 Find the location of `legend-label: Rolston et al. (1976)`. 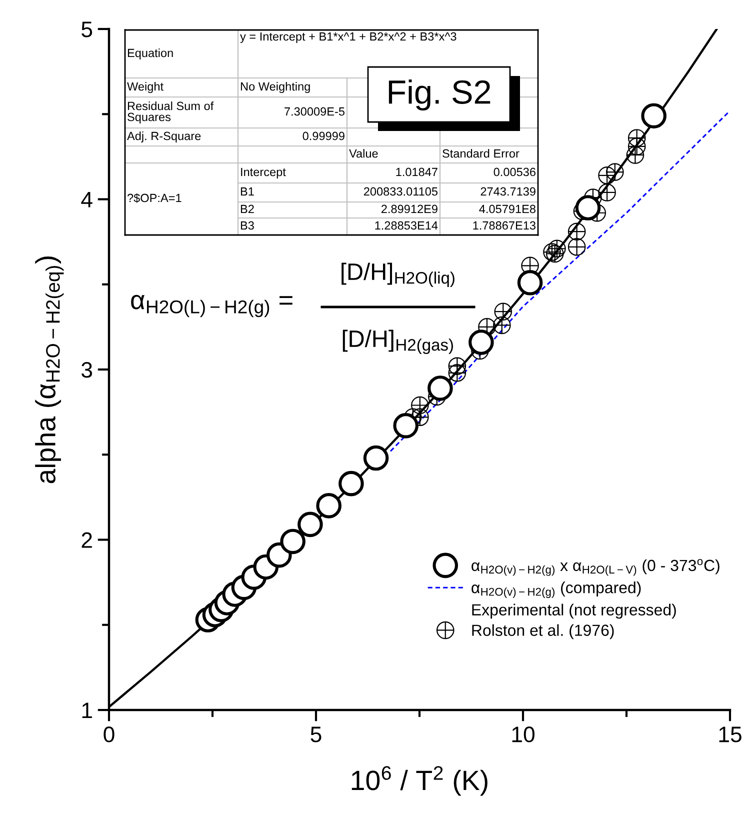

legend-label: Rolston et al. (1976) is located at coordinates (543, 632).